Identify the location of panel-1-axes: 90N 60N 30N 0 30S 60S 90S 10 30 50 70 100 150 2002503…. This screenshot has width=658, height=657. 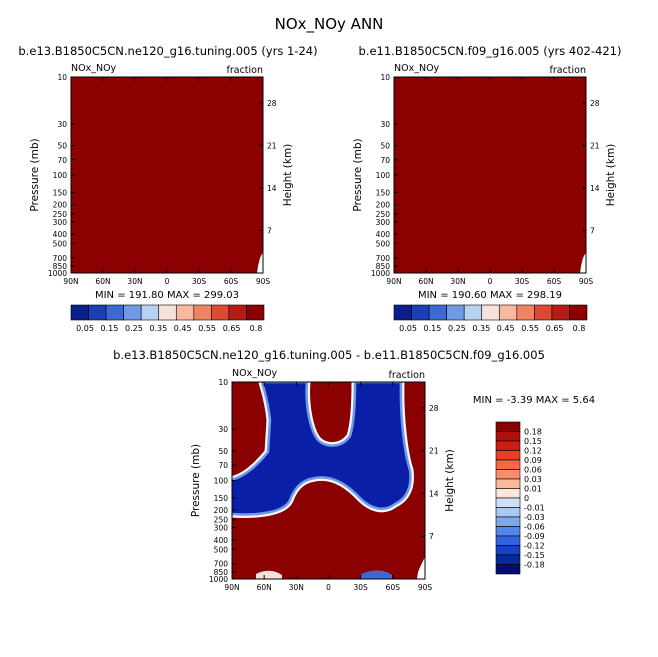
(161, 179).